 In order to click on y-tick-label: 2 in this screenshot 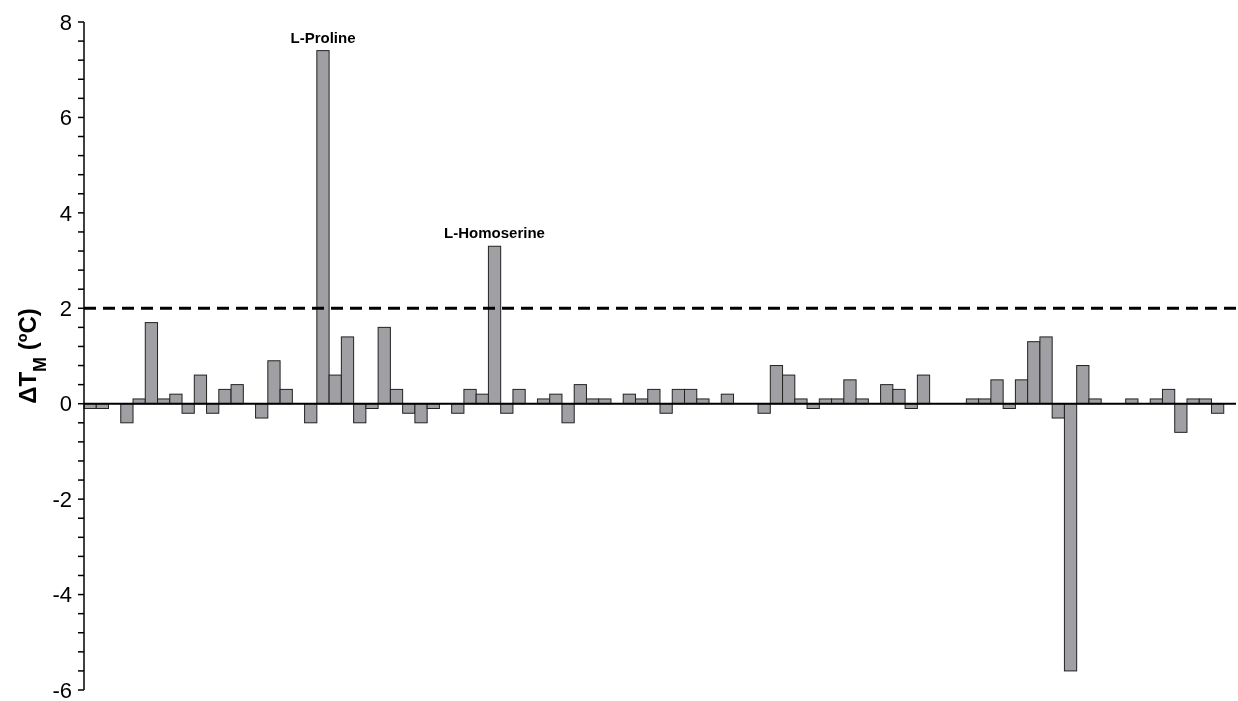, I will do `click(65, 308)`.